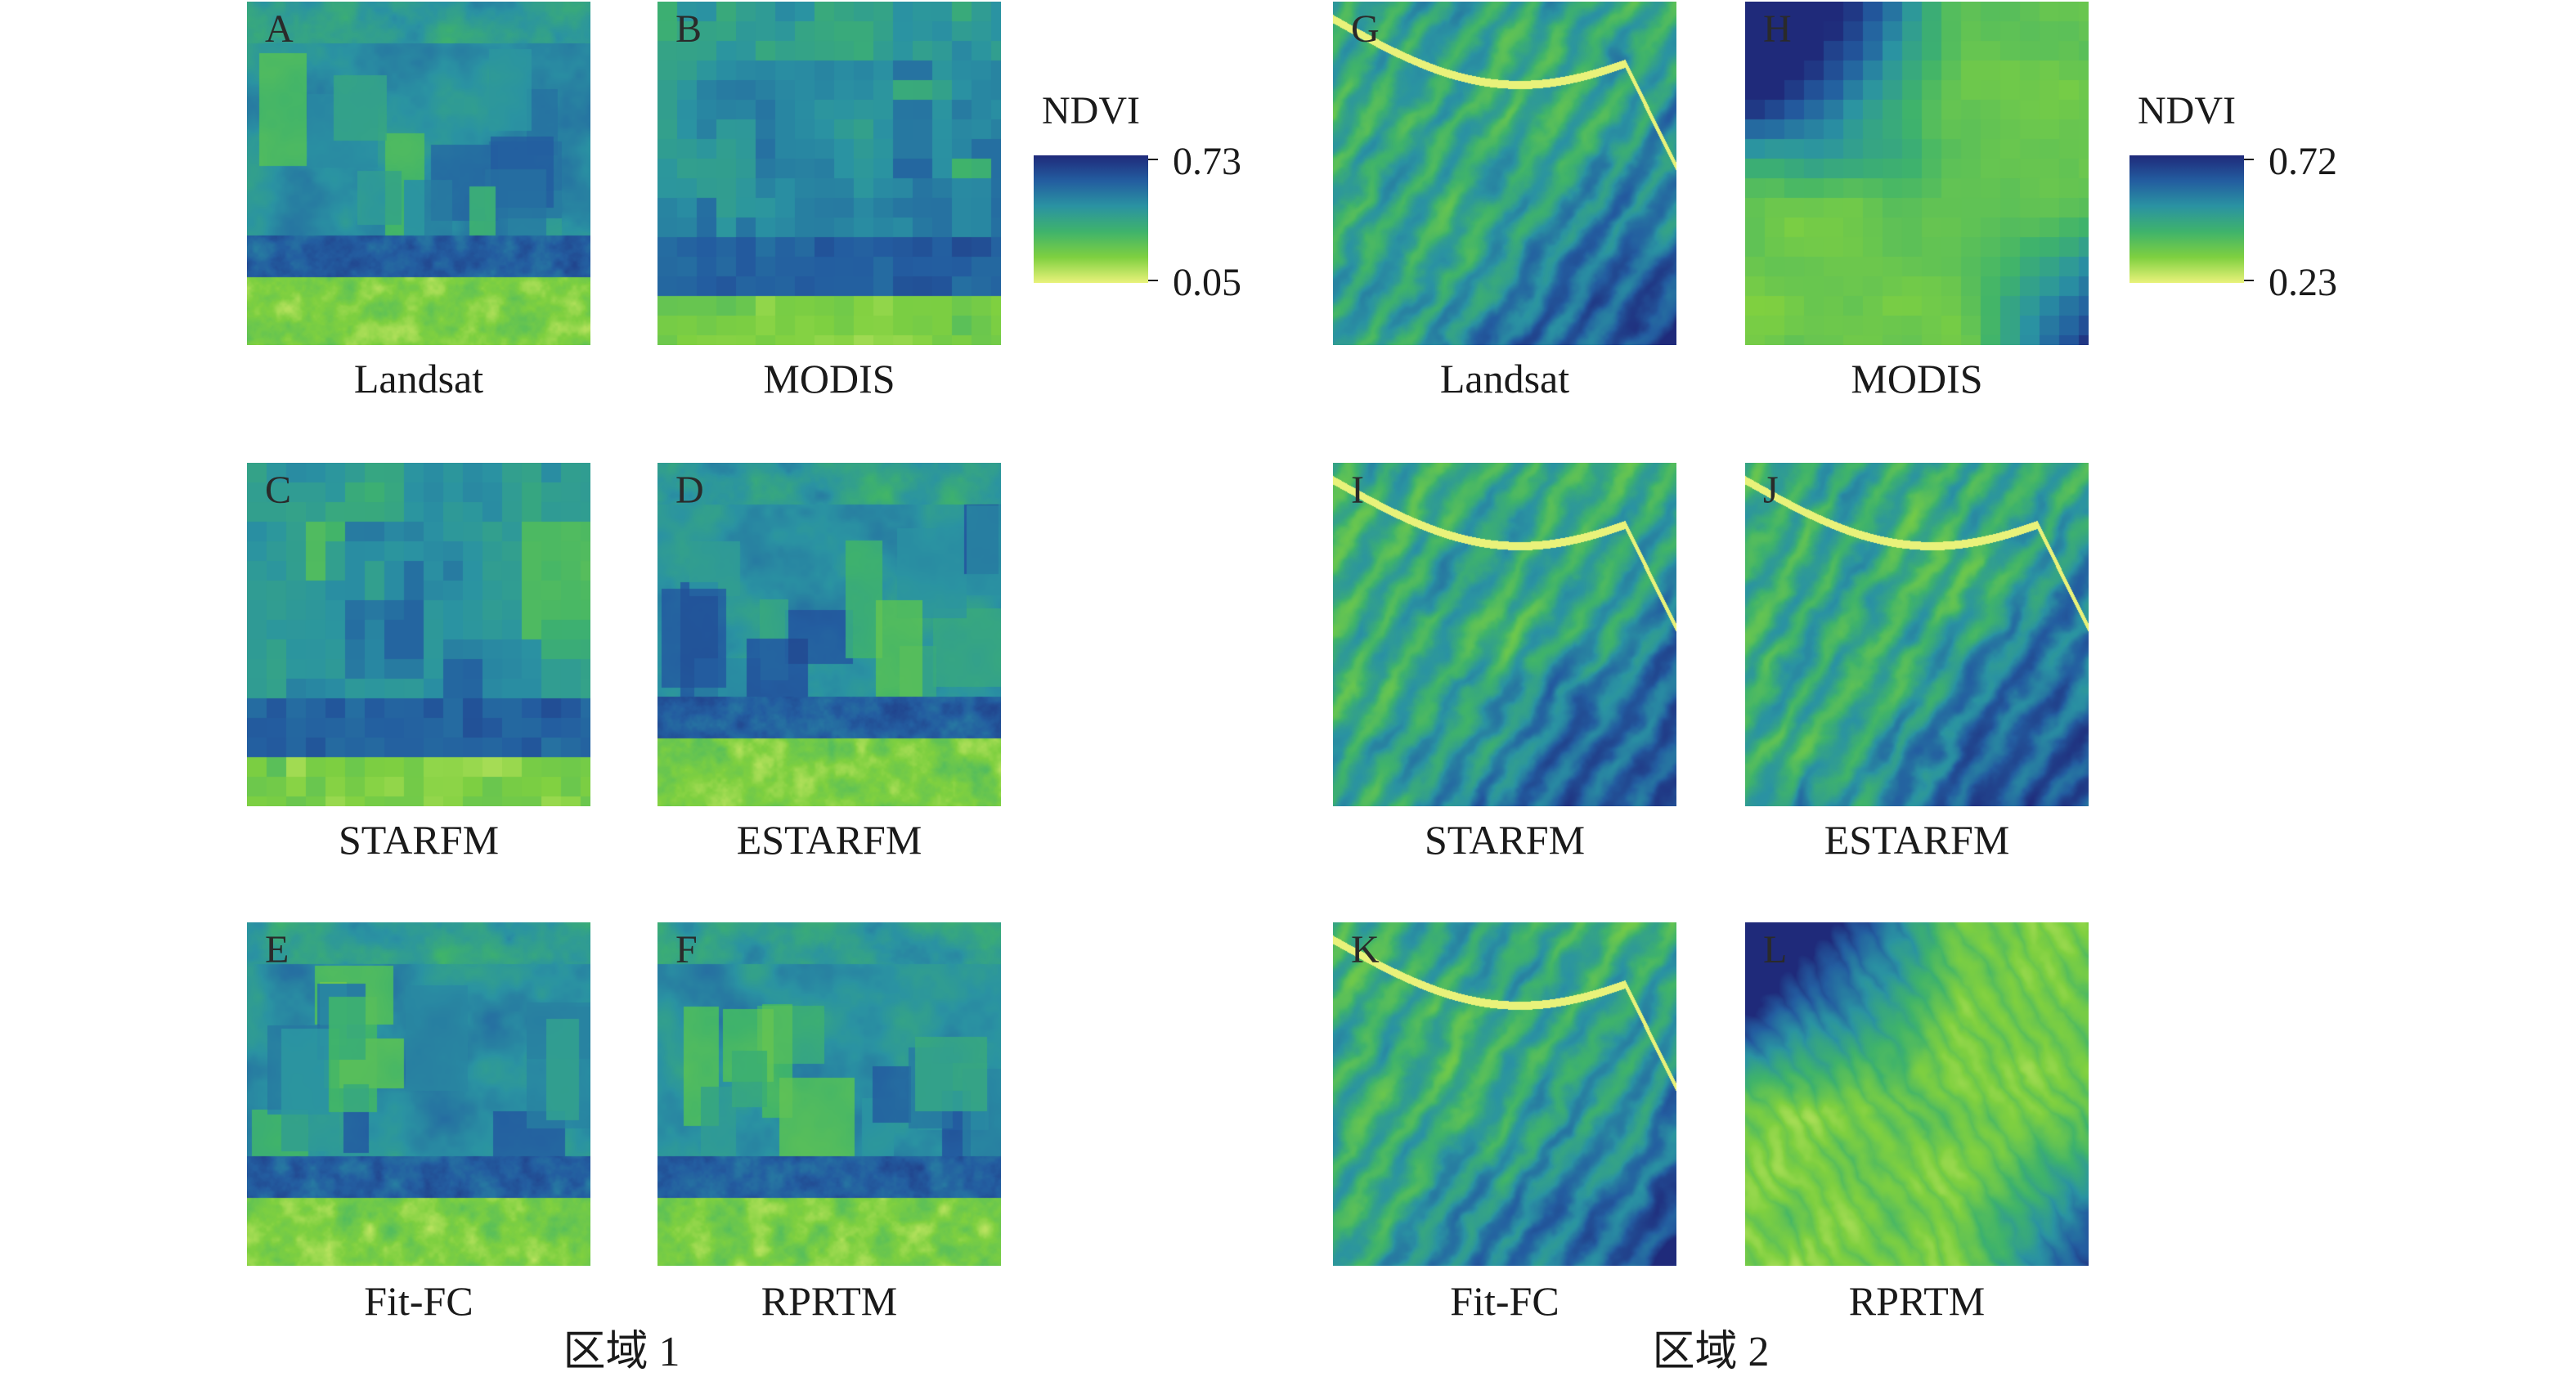 Image resolution: width=2576 pixels, height=1377 pixels. Describe the element at coordinates (1207, 282) in the screenshot. I see `legend-min-value: 0.05` at that location.